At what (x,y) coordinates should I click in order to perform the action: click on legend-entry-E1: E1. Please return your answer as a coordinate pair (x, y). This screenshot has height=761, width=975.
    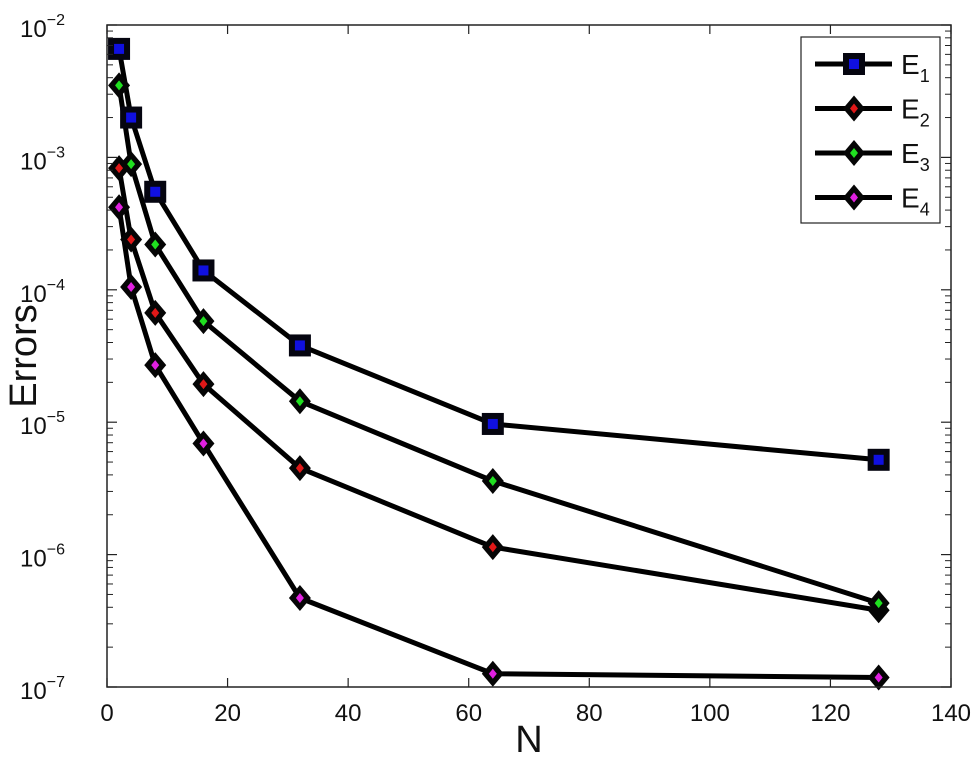
    Looking at the image, I should click on (872, 67).